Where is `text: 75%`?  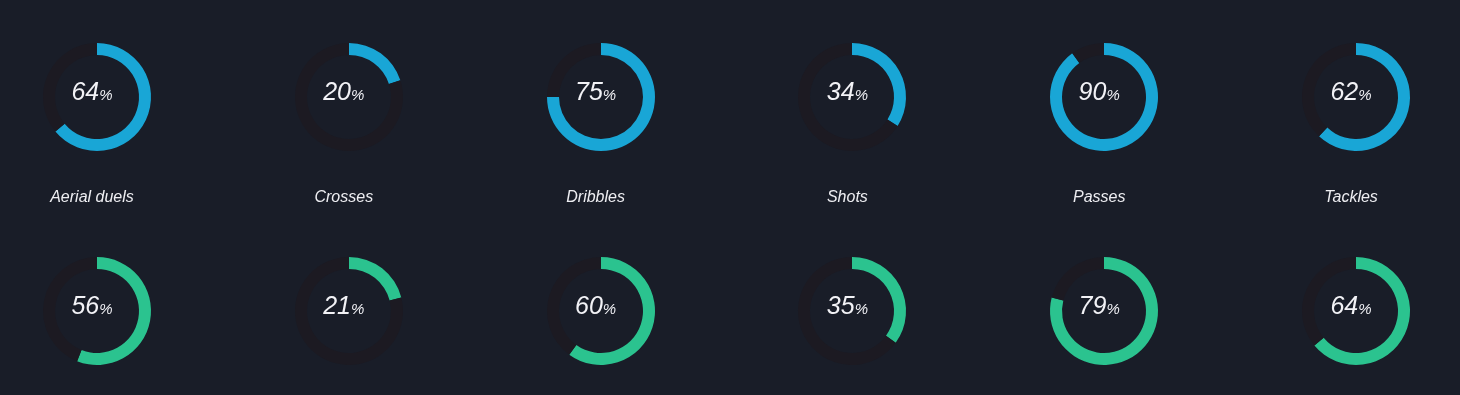 text: 75% is located at coordinates (596, 91).